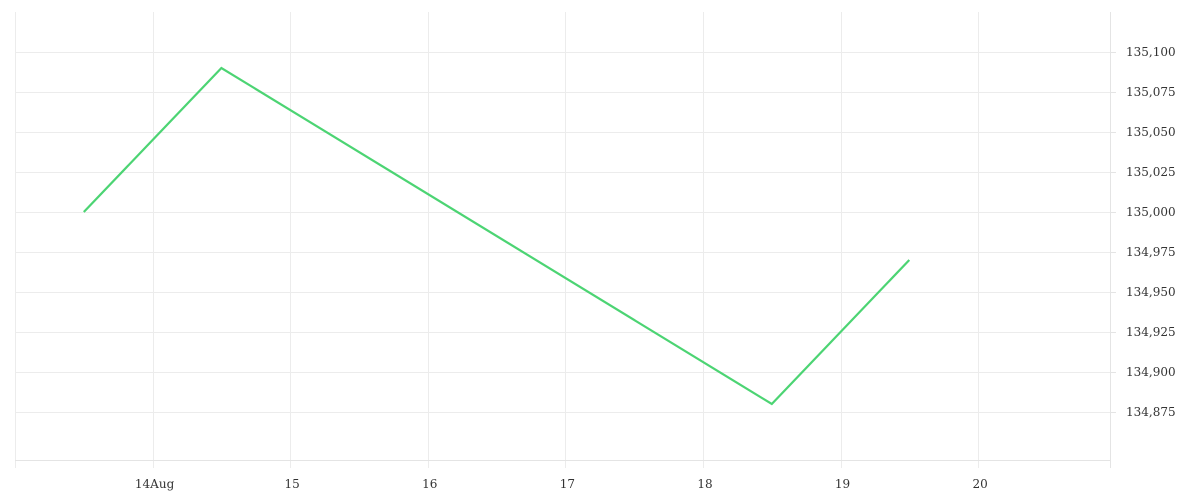  Describe the element at coordinates (1151, 172) in the screenshot. I see `y-tick-label: 135,025` at that location.